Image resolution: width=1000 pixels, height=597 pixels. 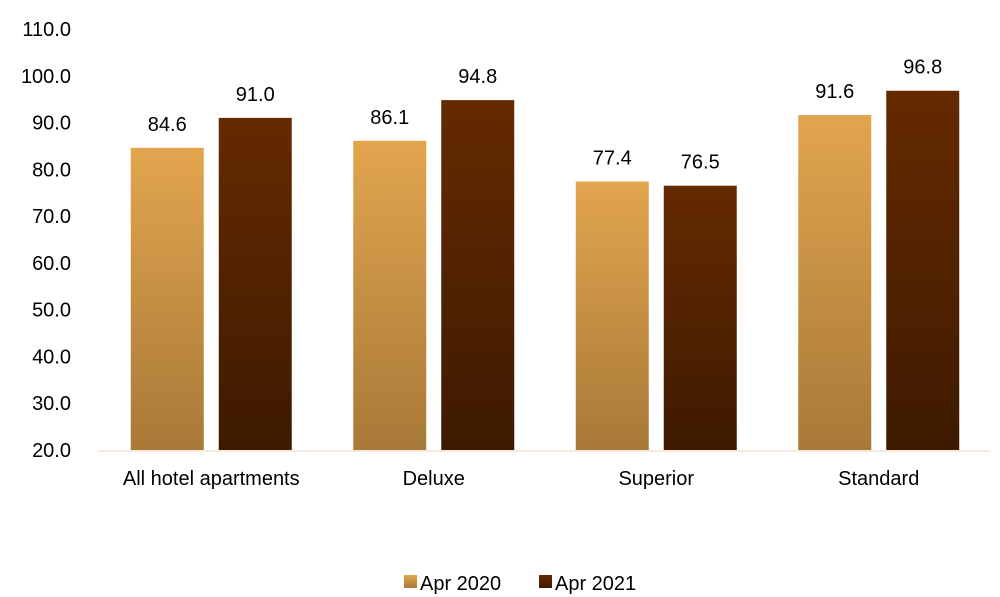 I want to click on y-tick-label: 50.0, so click(x=51, y=311).